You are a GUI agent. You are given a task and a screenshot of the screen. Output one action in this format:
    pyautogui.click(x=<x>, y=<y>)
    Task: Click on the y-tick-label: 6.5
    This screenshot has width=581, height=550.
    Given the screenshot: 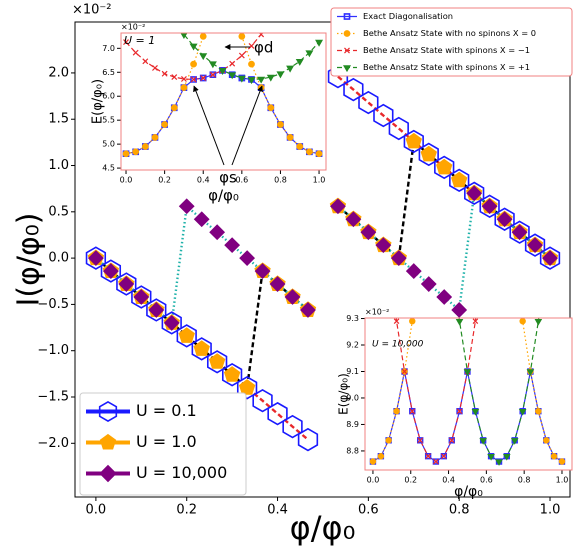 What is the action you would take?
    pyautogui.click(x=108, y=72)
    